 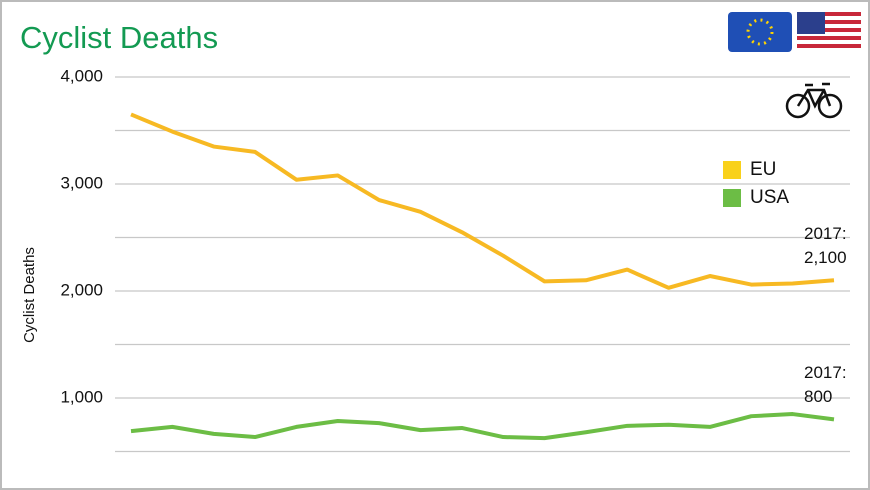 I want to click on chart-title: Cyclist Deaths, so click(x=119, y=37).